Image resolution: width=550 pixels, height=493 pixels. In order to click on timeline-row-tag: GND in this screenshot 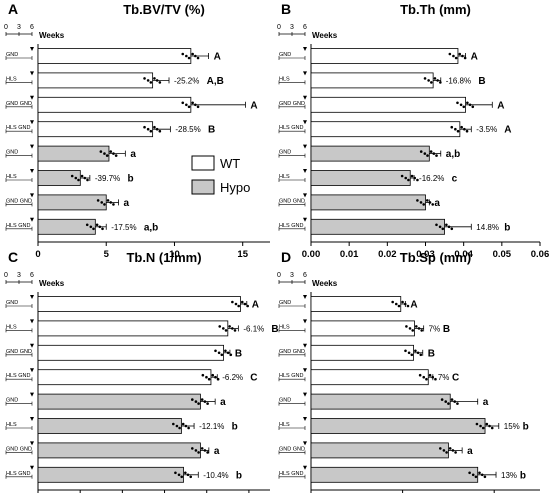, I will do `click(285, 401)`.